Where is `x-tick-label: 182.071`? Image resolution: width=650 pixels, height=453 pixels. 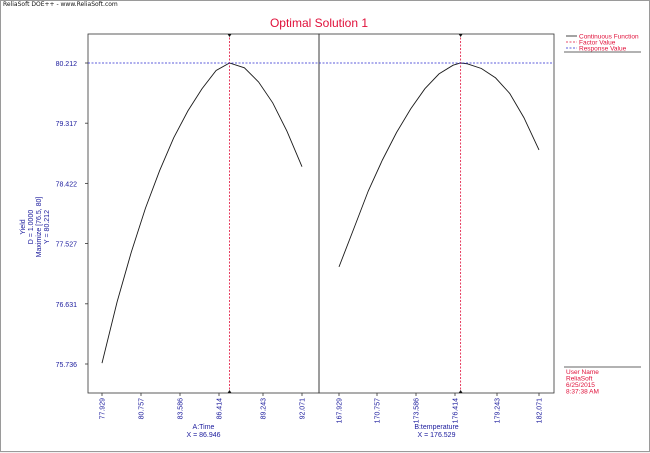 x-tick-label: 182.071 is located at coordinates (540, 410).